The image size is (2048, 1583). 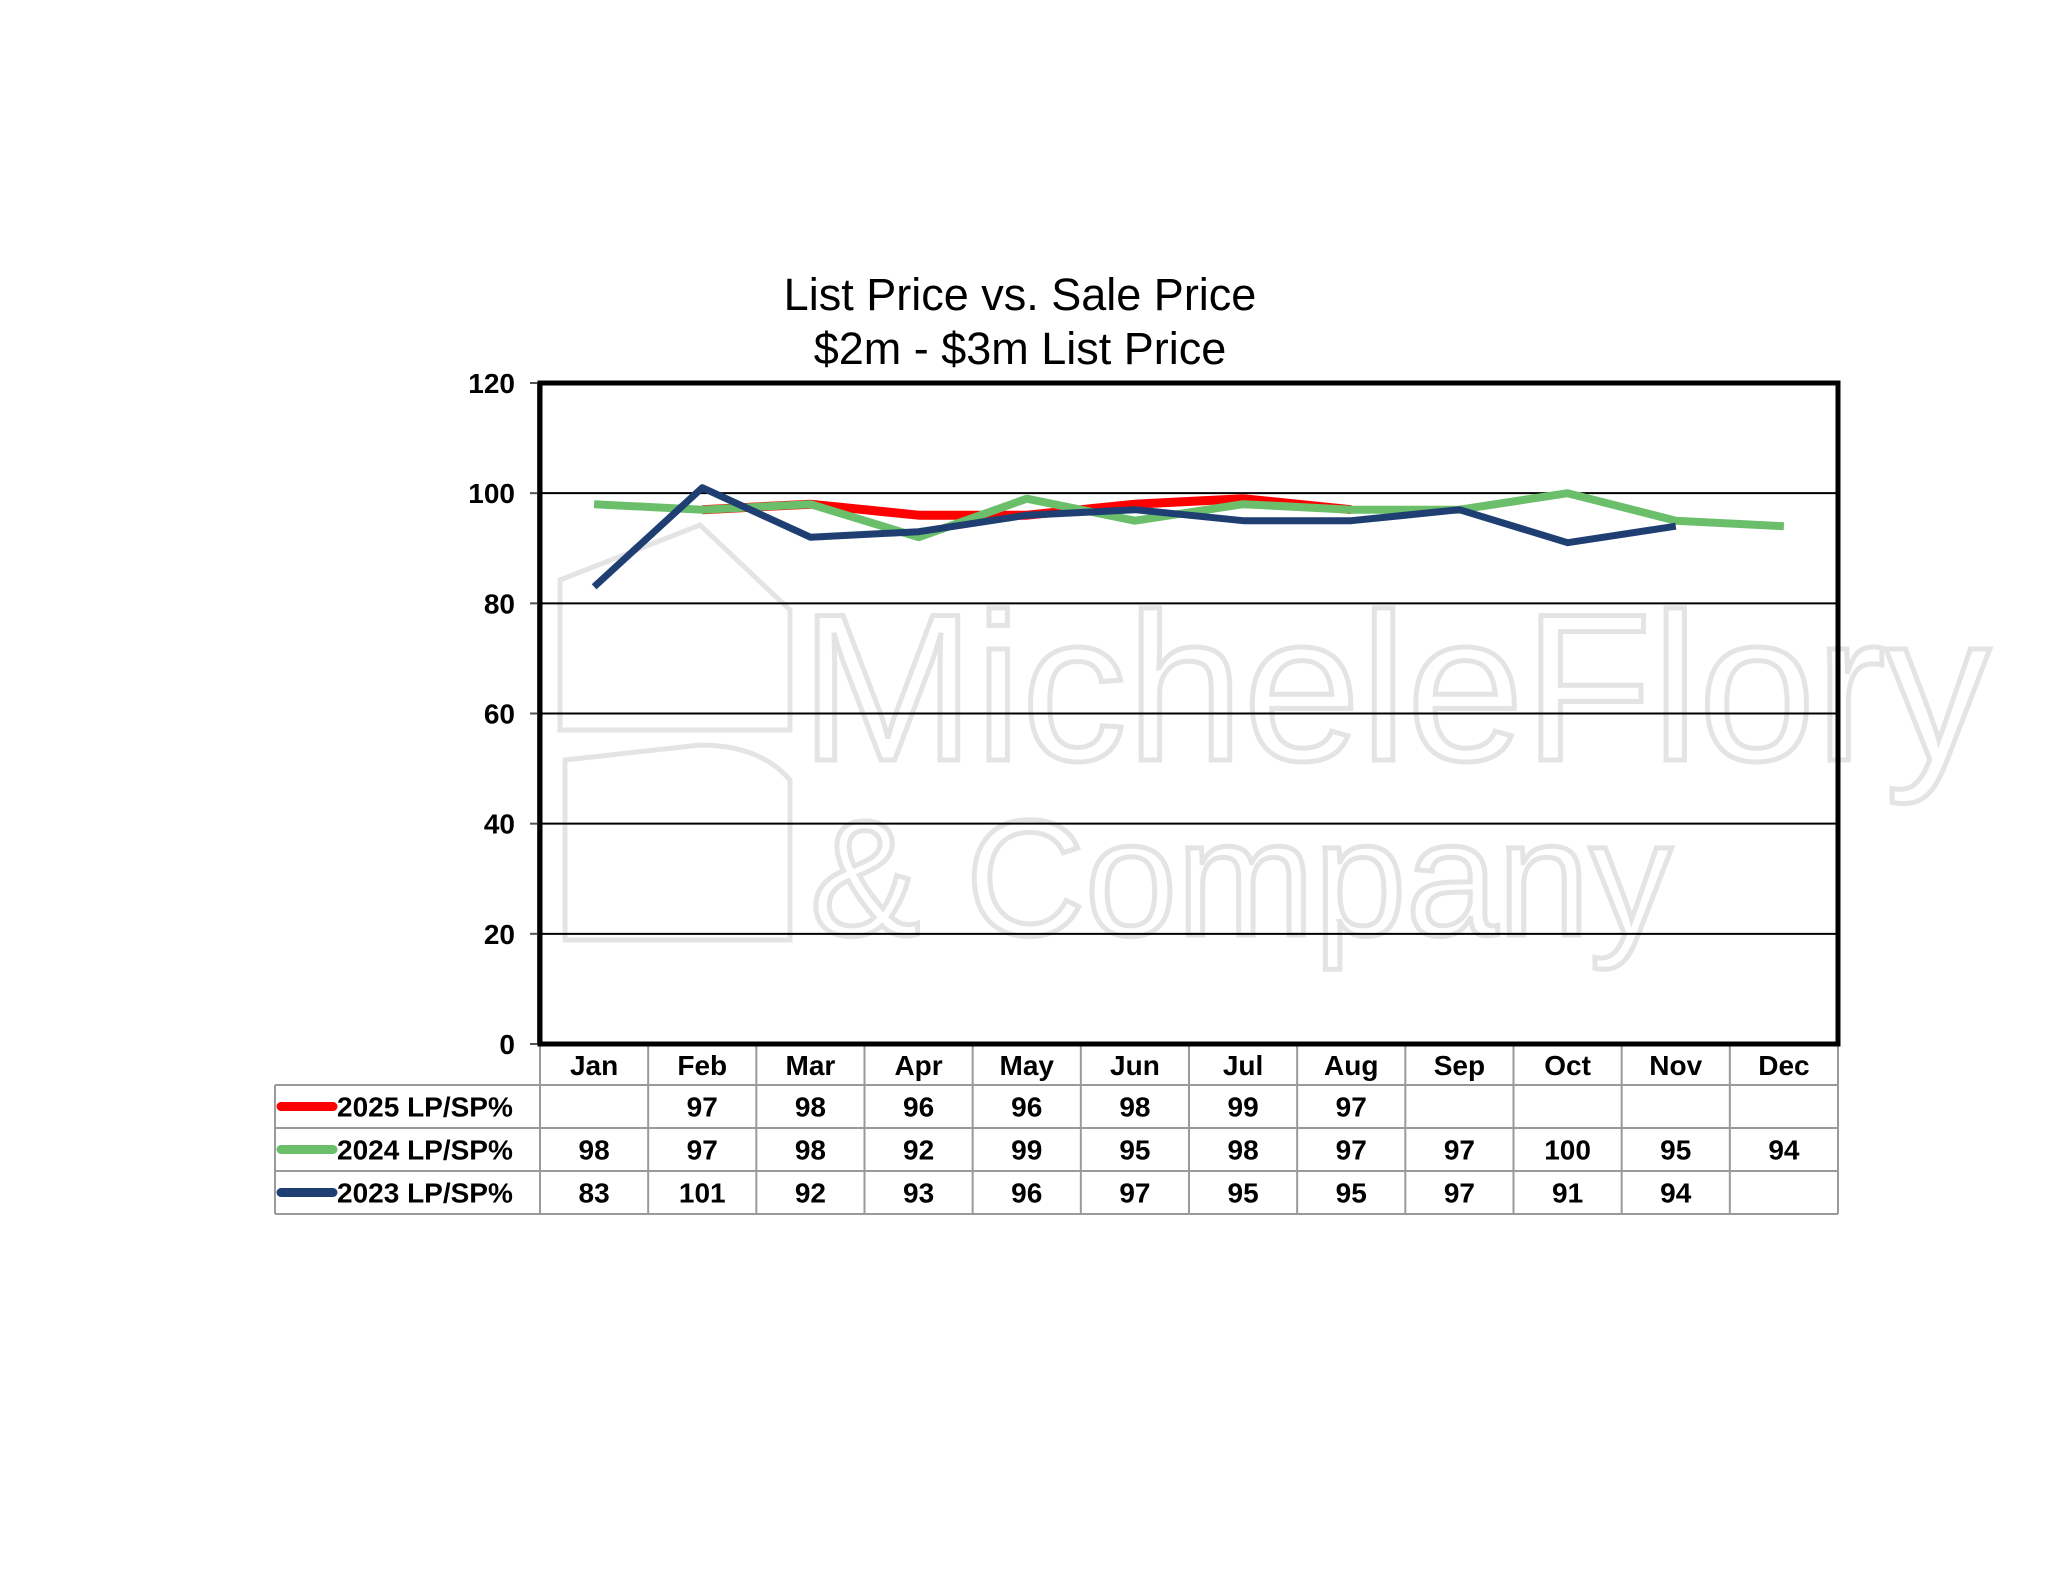 What do you see at coordinates (507, 1044) in the screenshot?
I see `y-tick-label: 0` at bounding box center [507, 1044].